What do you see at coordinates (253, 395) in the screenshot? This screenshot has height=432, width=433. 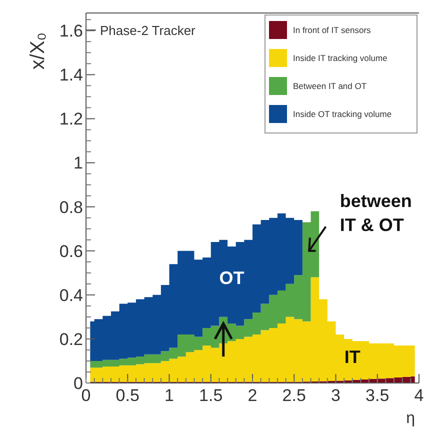 I see `x-tick-label: 2` at bounding box center [253, 395].